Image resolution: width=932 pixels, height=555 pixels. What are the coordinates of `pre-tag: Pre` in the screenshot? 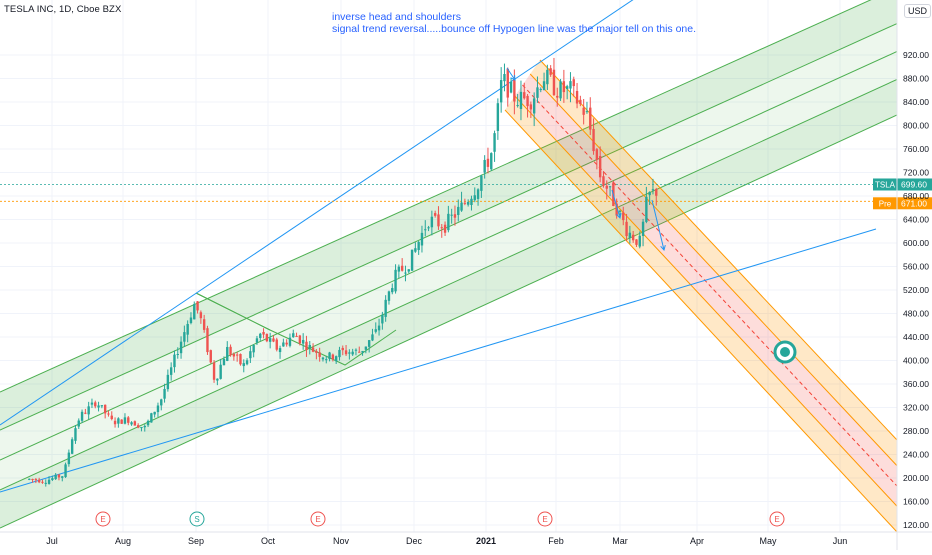 It's located at (885, 203).